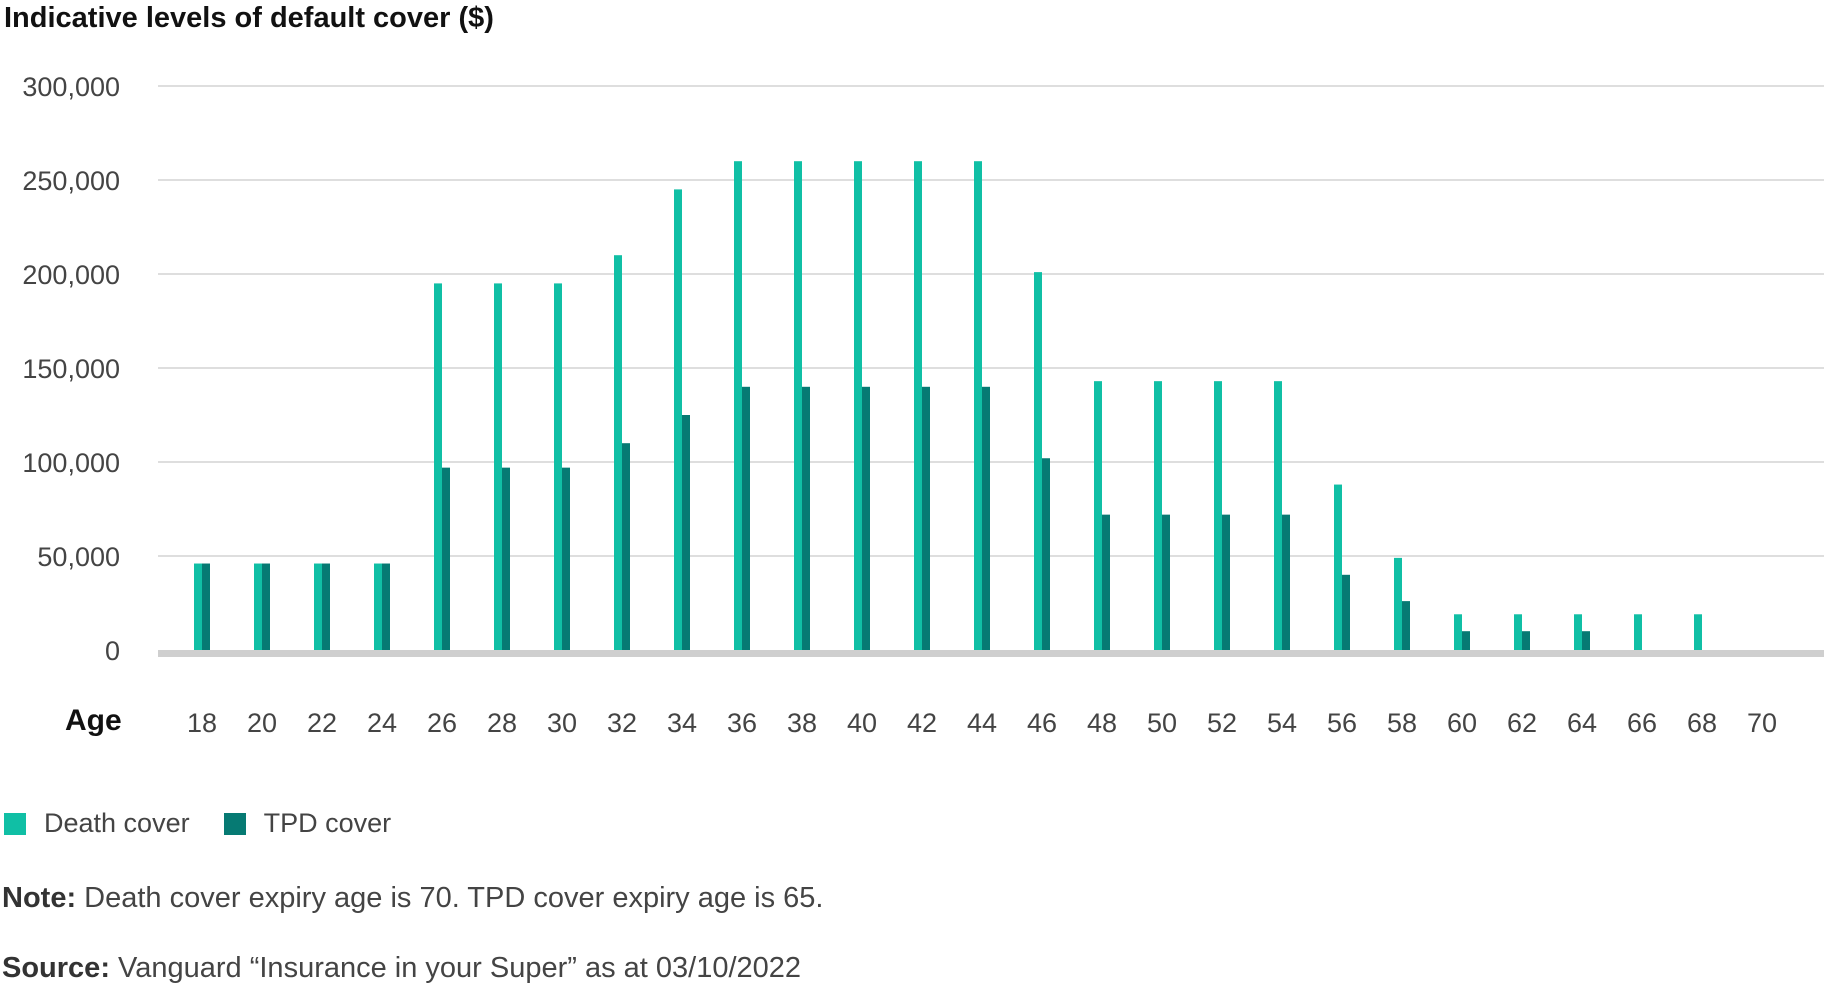  What do you see at coordinates (622, 723) in the screenshot?
I see `x-tick-label: 32` at bounding box center [622, 723].